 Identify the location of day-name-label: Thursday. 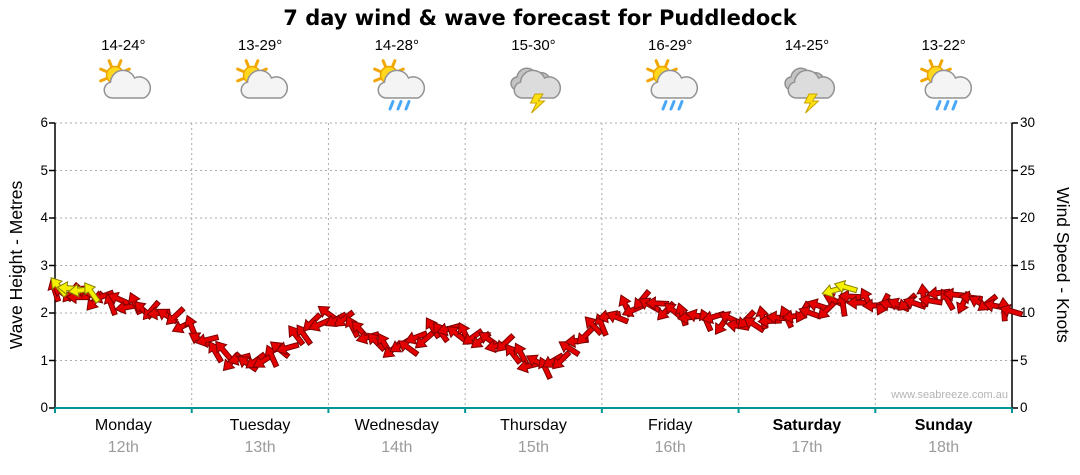
(533, 425).